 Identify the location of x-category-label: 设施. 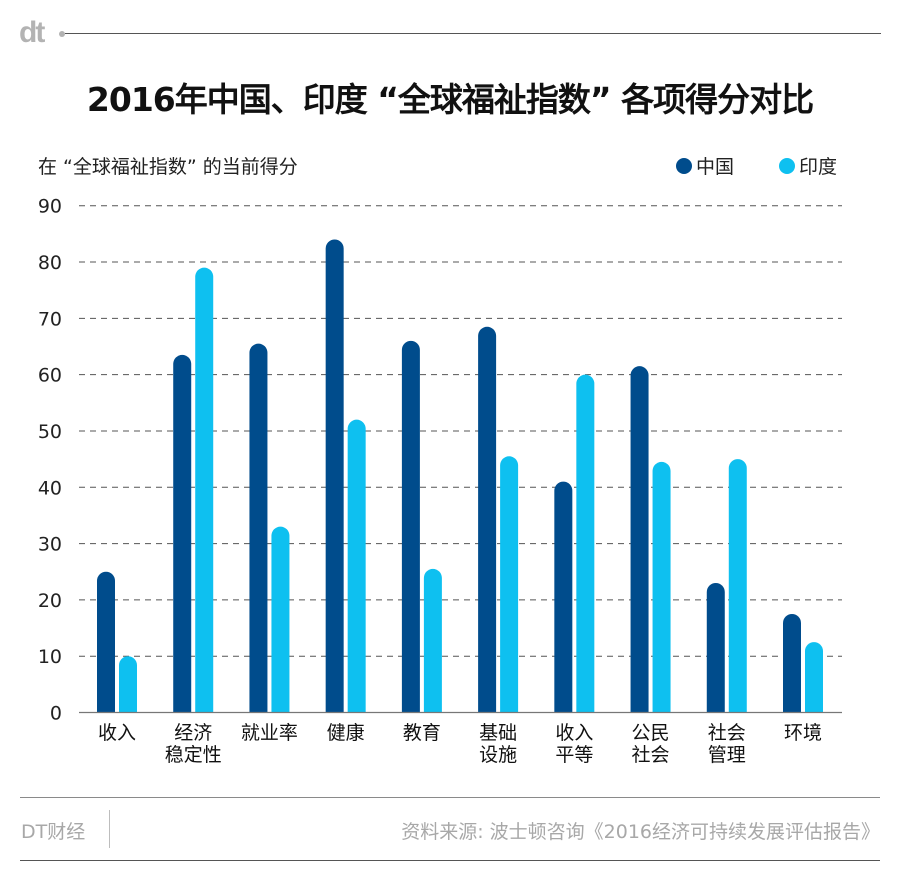
(498, 755).